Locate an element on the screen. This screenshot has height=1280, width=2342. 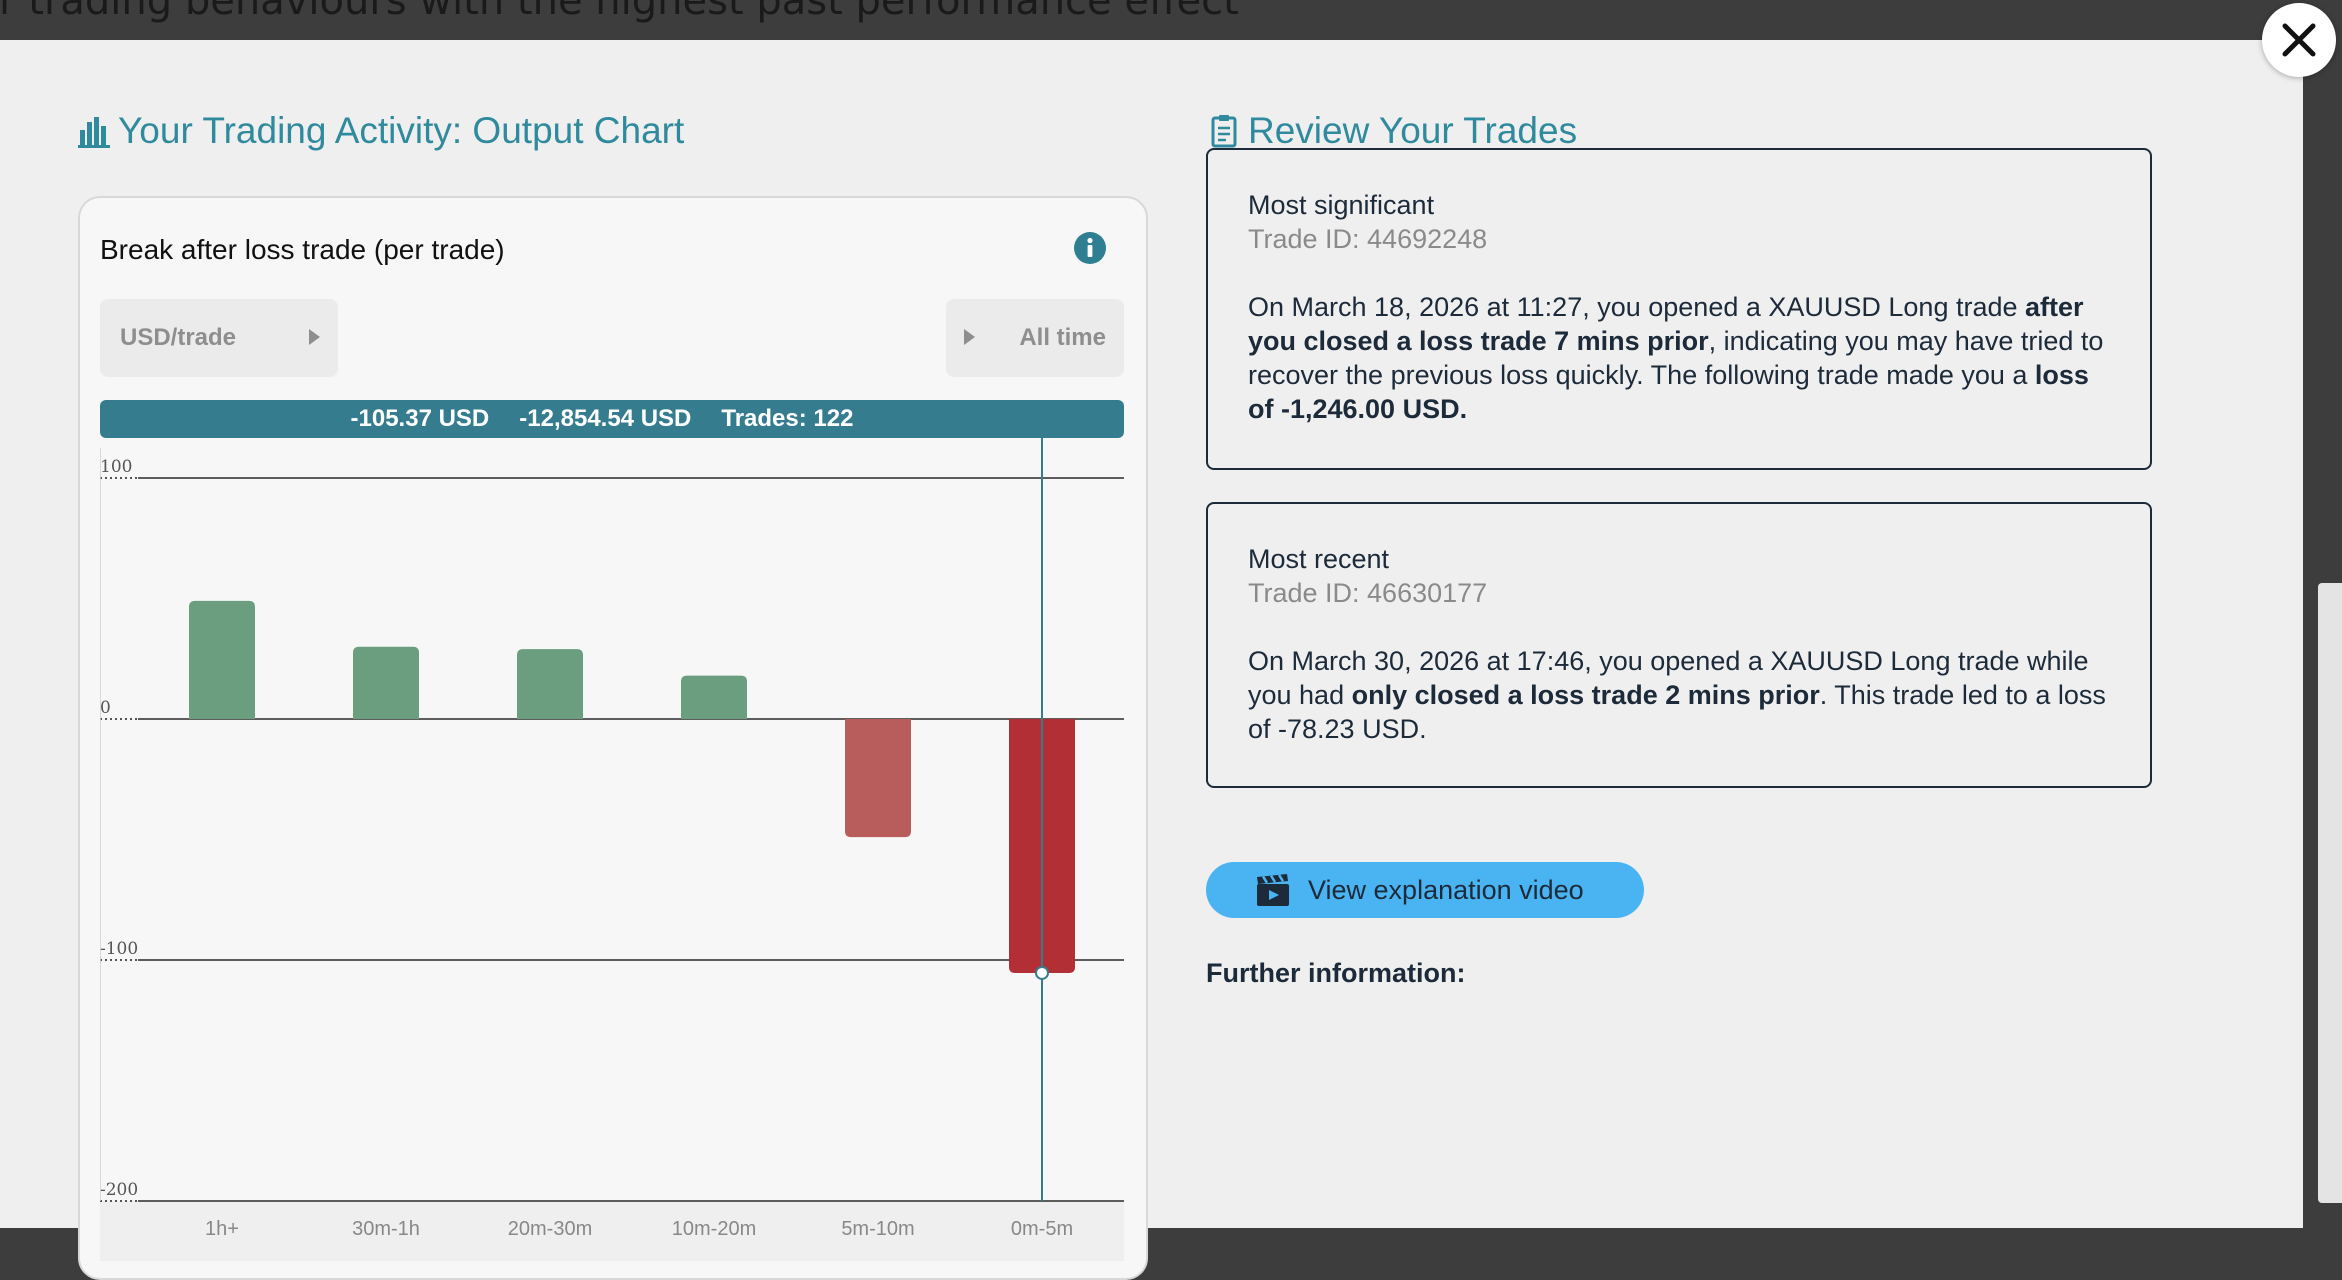
y-tick-label: -100 is located at coordinates (119, 949).